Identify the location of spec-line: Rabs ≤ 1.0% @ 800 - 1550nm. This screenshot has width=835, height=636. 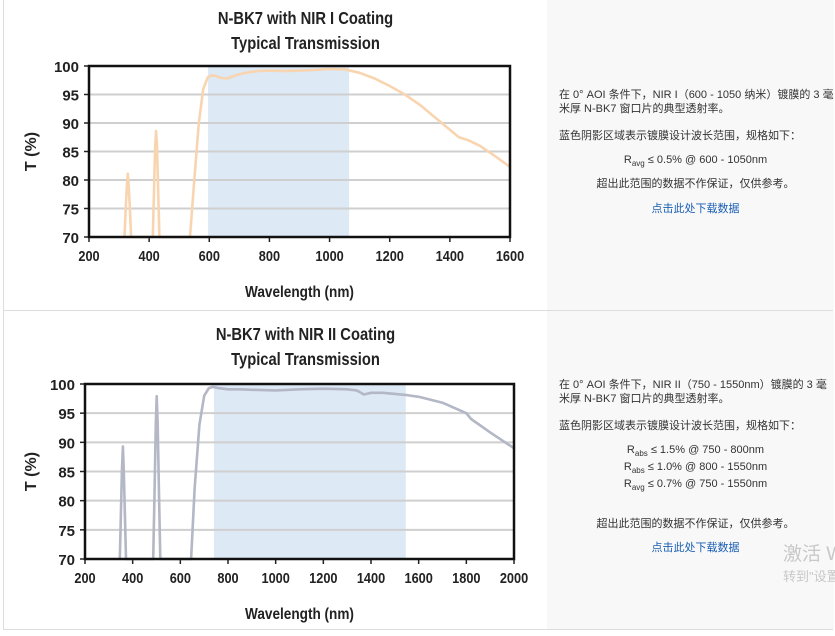
(695, 468).